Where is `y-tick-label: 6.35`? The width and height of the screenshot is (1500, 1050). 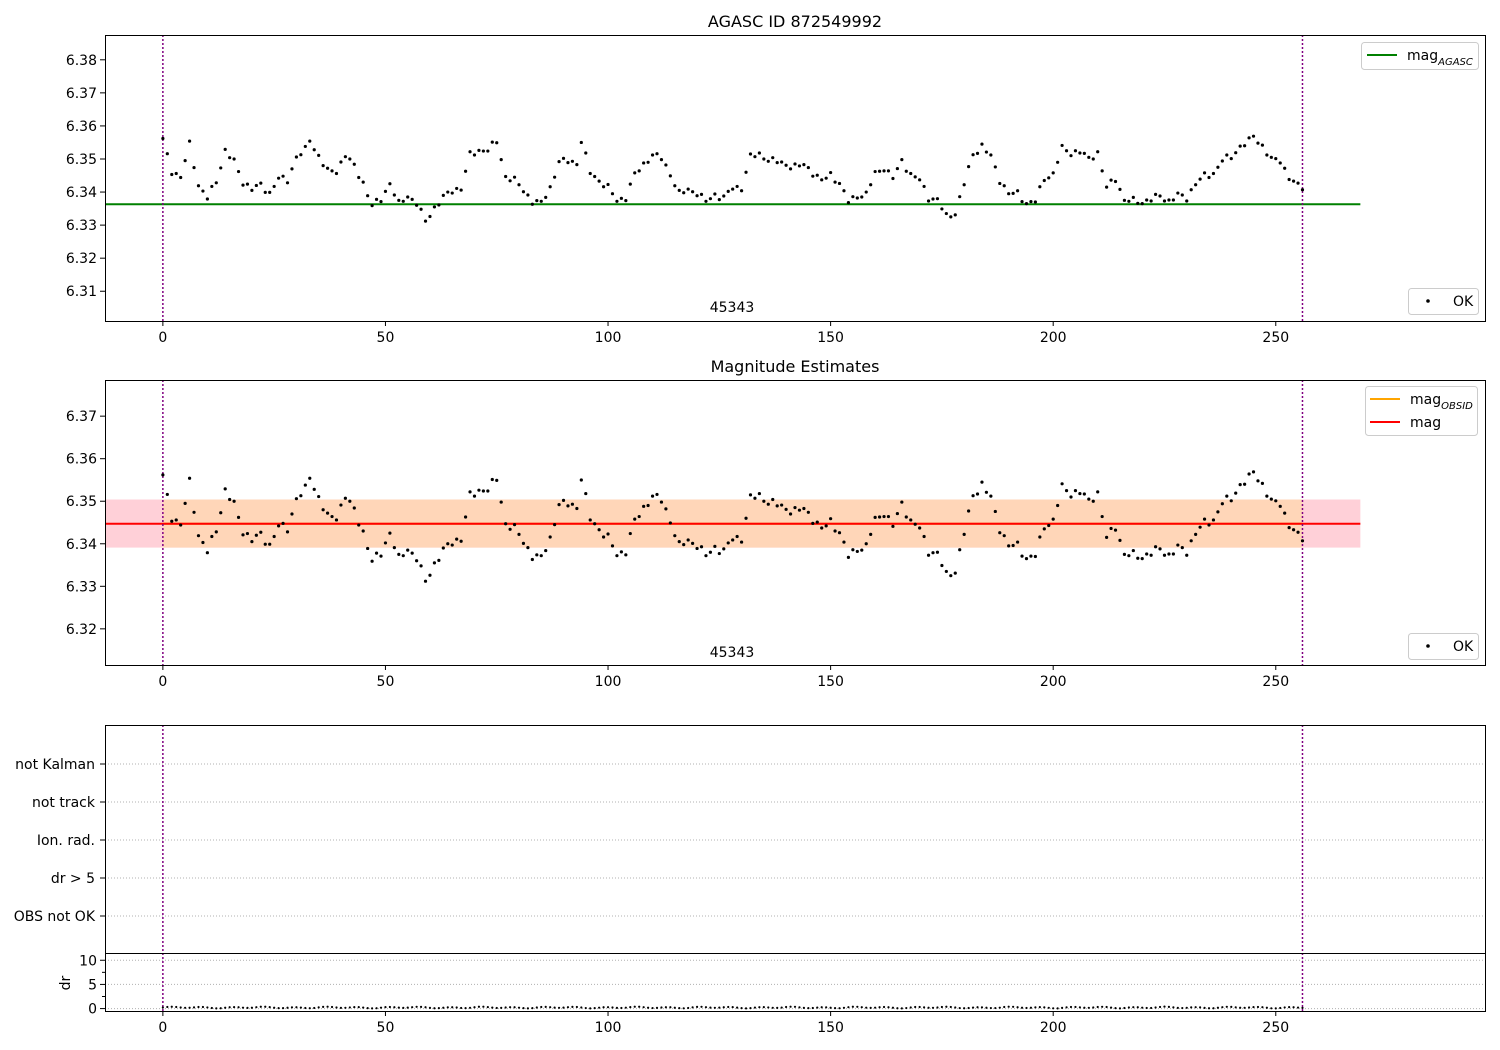
y-tick-label: 6.35 is located at coordinates (81, 502).